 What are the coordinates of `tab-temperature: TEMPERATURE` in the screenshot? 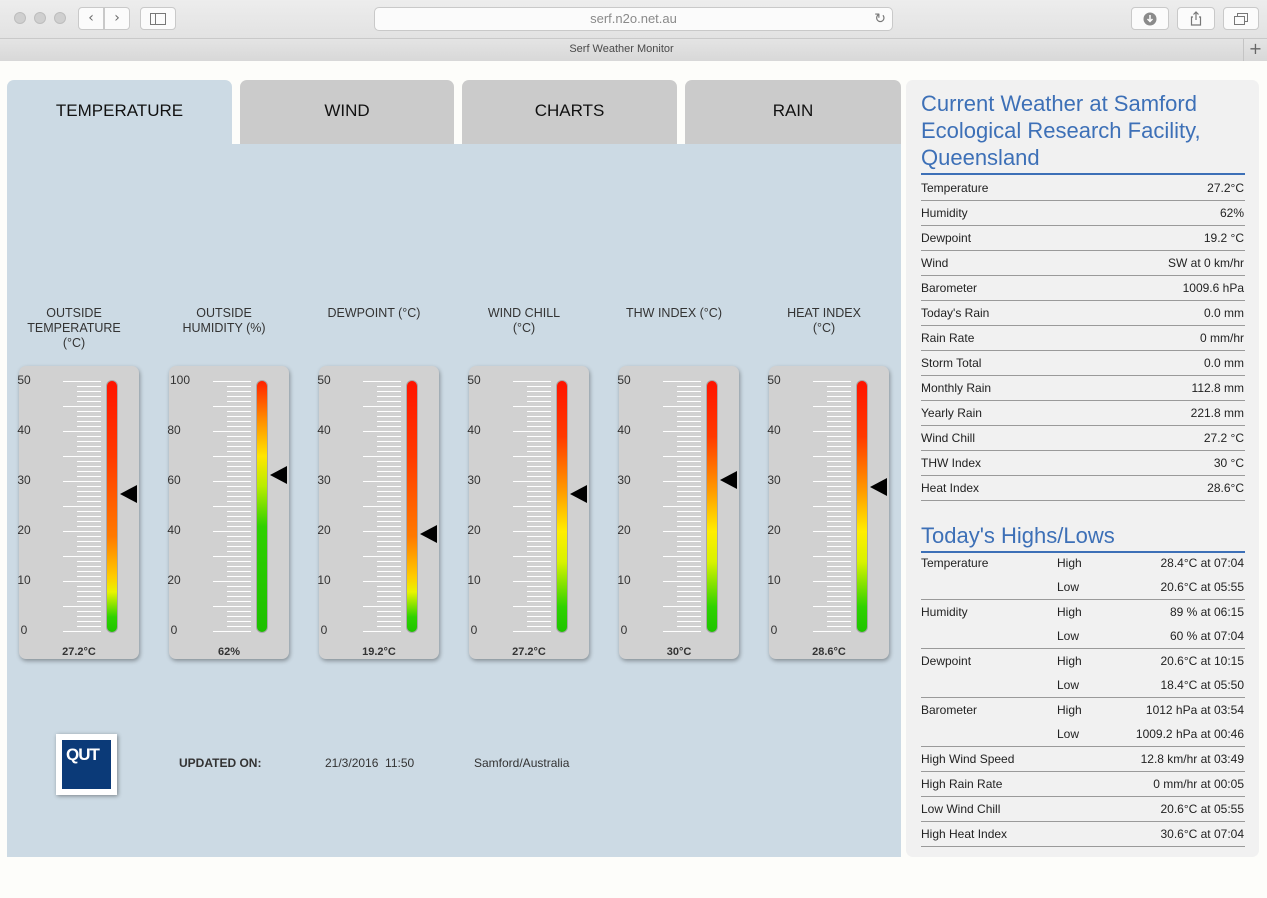 It's located at (119, 112).